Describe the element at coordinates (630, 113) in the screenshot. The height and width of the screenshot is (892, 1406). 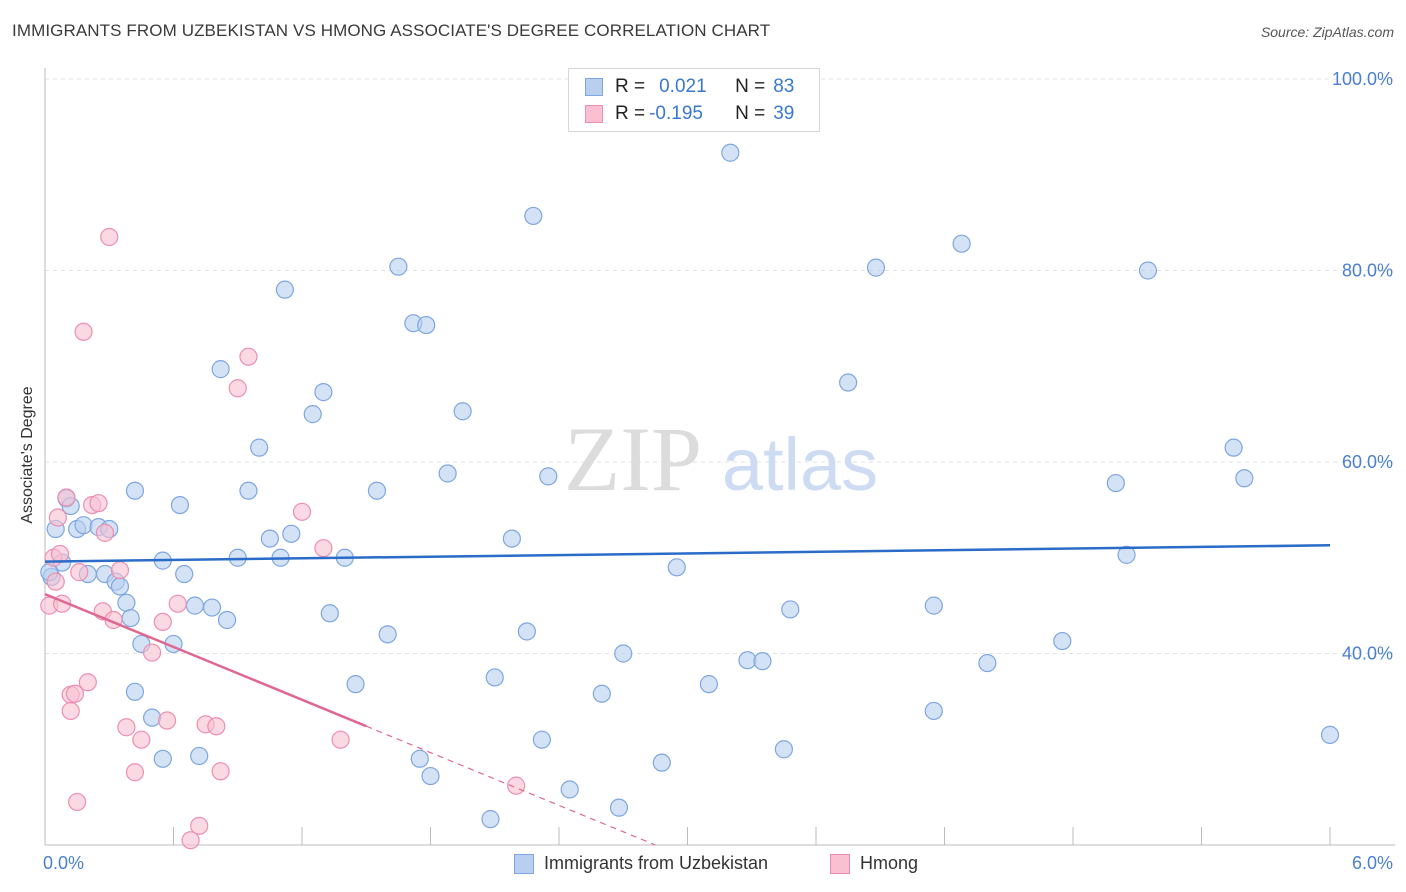
I see `legend-r-label: R =` at that location.